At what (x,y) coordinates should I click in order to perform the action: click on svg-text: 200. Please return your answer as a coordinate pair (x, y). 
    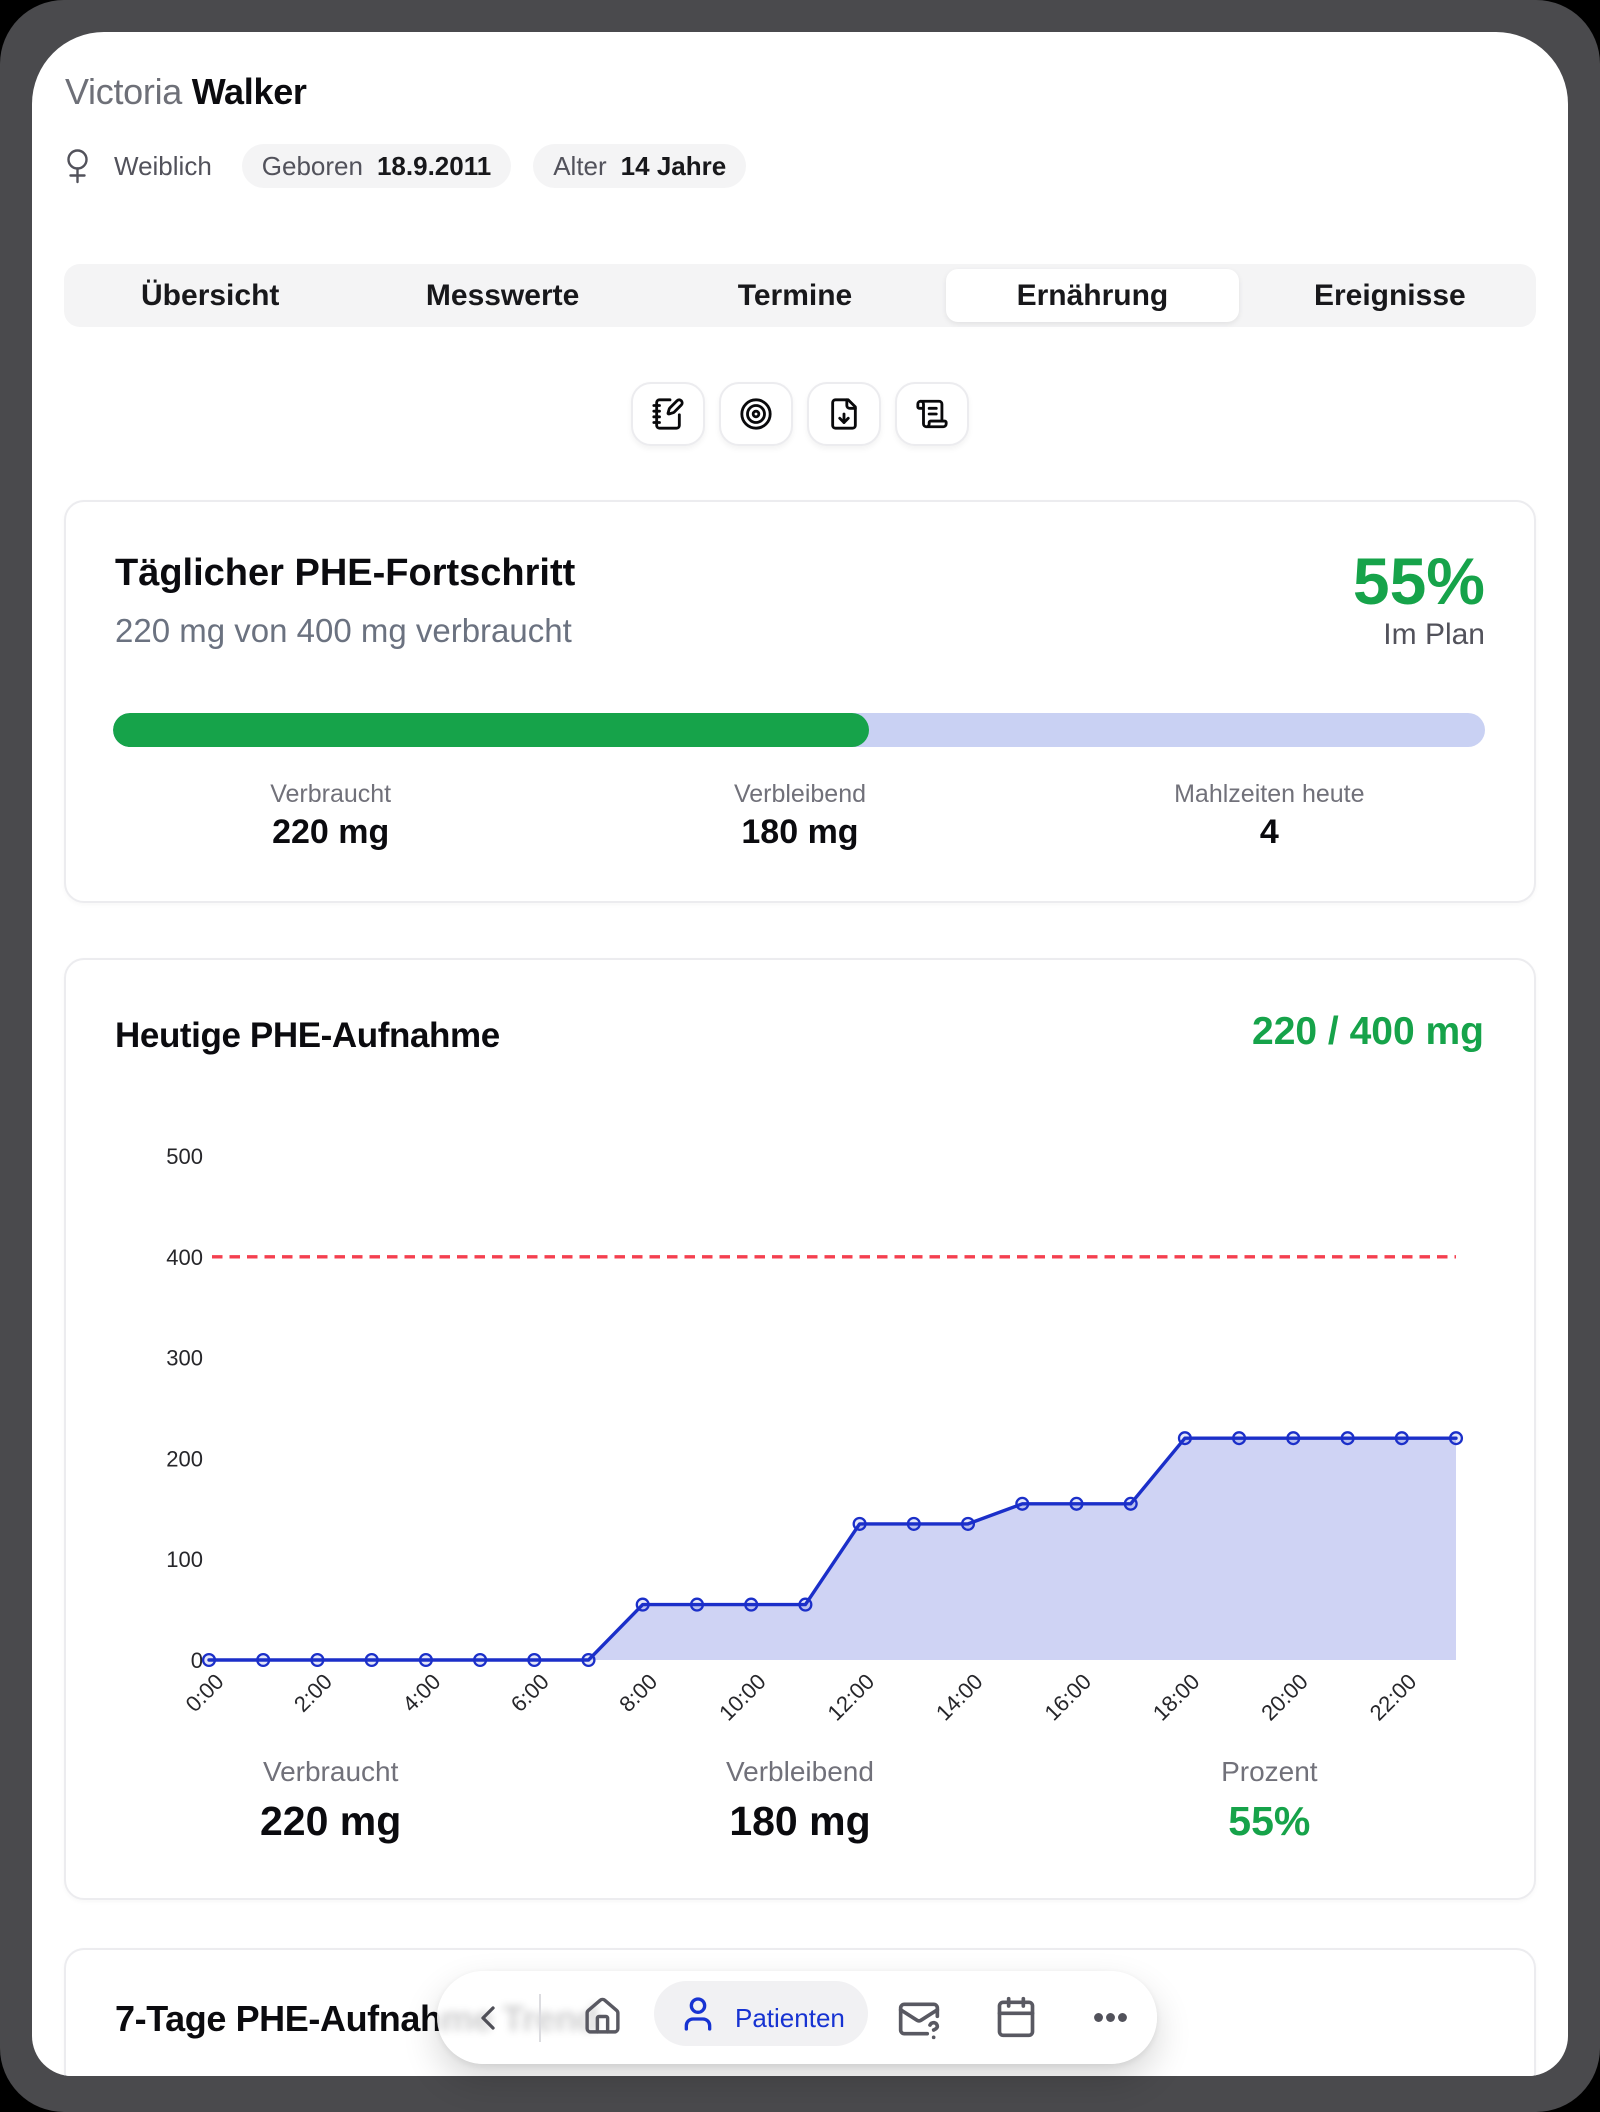
    Looking at the image, I should click on (184, 1458).